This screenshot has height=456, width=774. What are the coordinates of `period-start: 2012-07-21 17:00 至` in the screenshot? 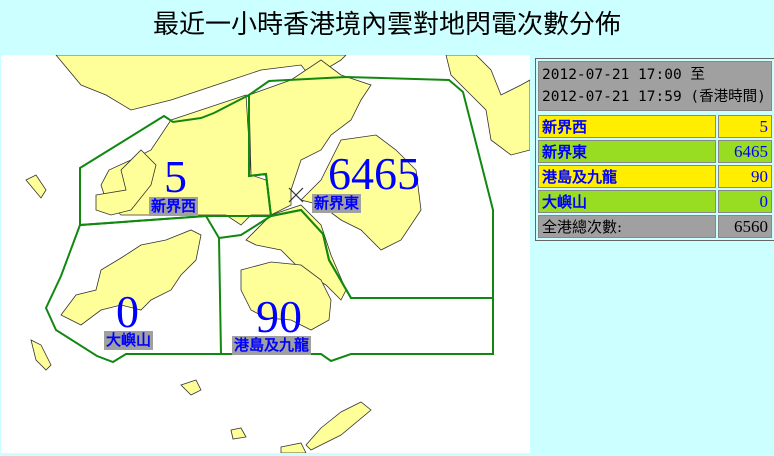 It's located at (623, 75).